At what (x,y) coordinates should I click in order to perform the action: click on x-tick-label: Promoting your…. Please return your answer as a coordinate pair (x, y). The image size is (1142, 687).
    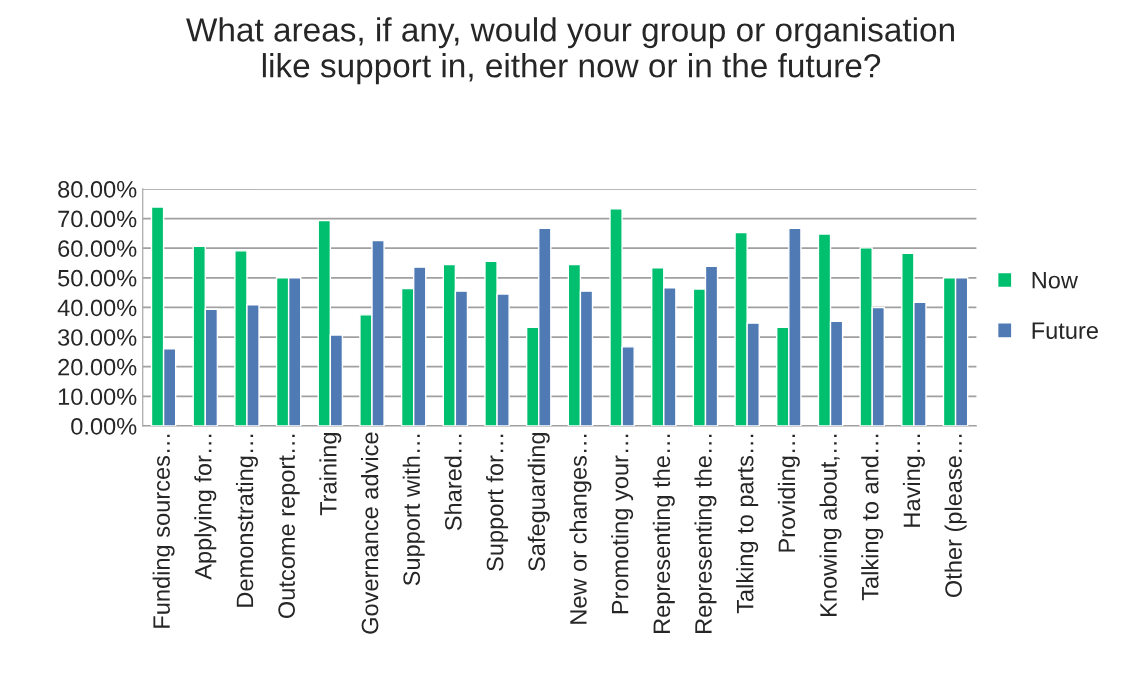
    Looking at the image, I should click on (622, 524).